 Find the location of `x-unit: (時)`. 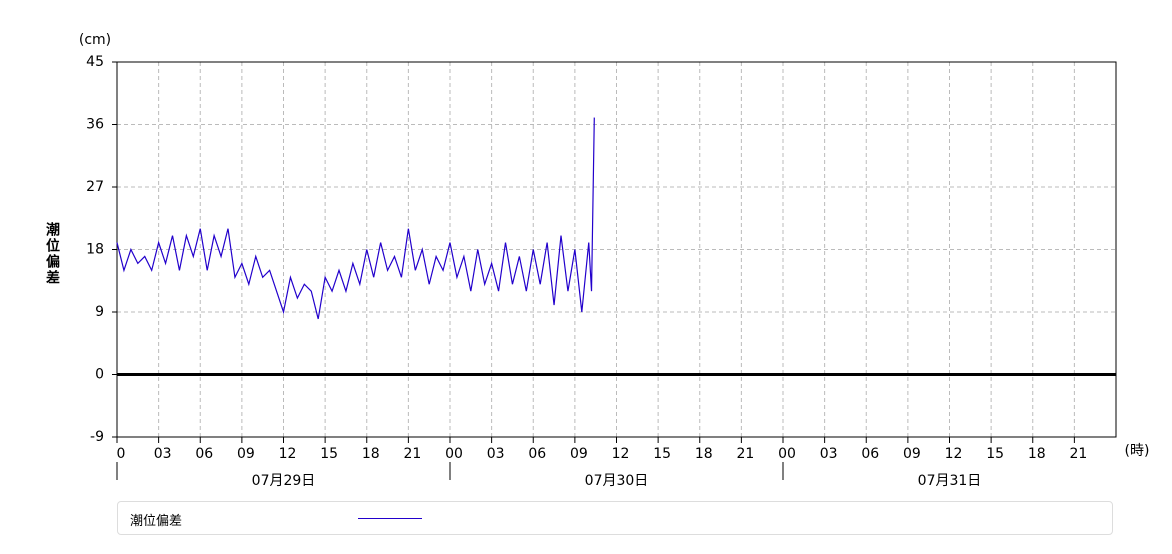

x-unit: (時) is located at coordinates (1137, 451).